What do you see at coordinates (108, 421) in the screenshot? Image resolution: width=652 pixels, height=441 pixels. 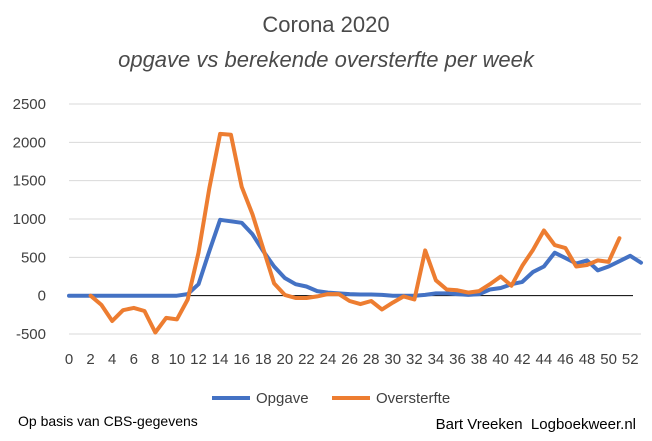 I see `source-note: Op basis van CBS-gegevens` at bounding box center [108, 421].